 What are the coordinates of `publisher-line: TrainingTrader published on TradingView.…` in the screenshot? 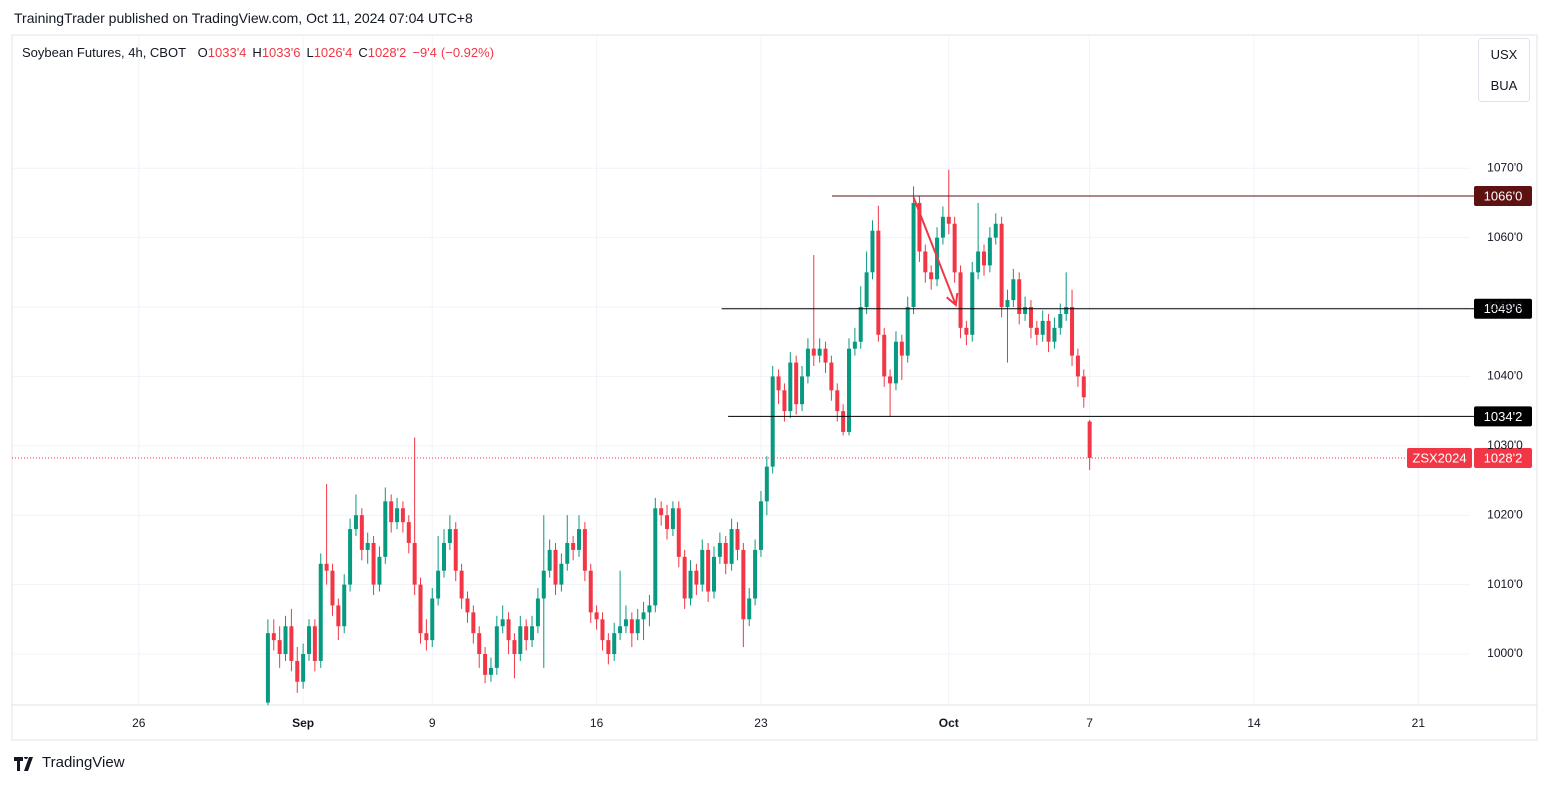 It's located at (243, 18).